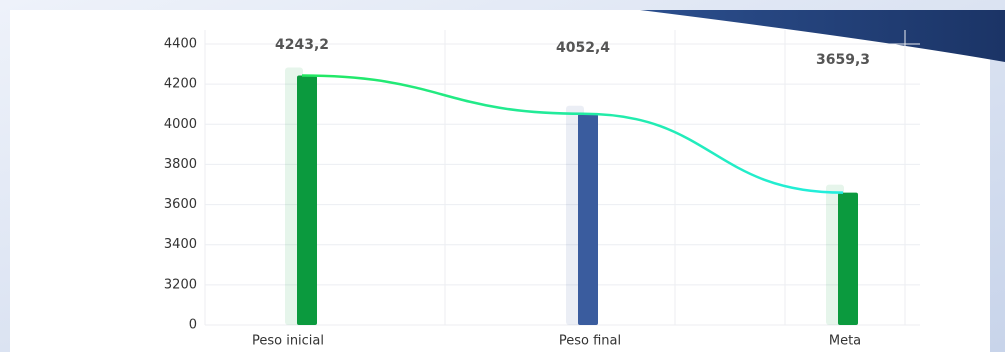 This screenshot has width=1005, height=352. I want to click on y-tick-label: 3600, so click(180, 204).